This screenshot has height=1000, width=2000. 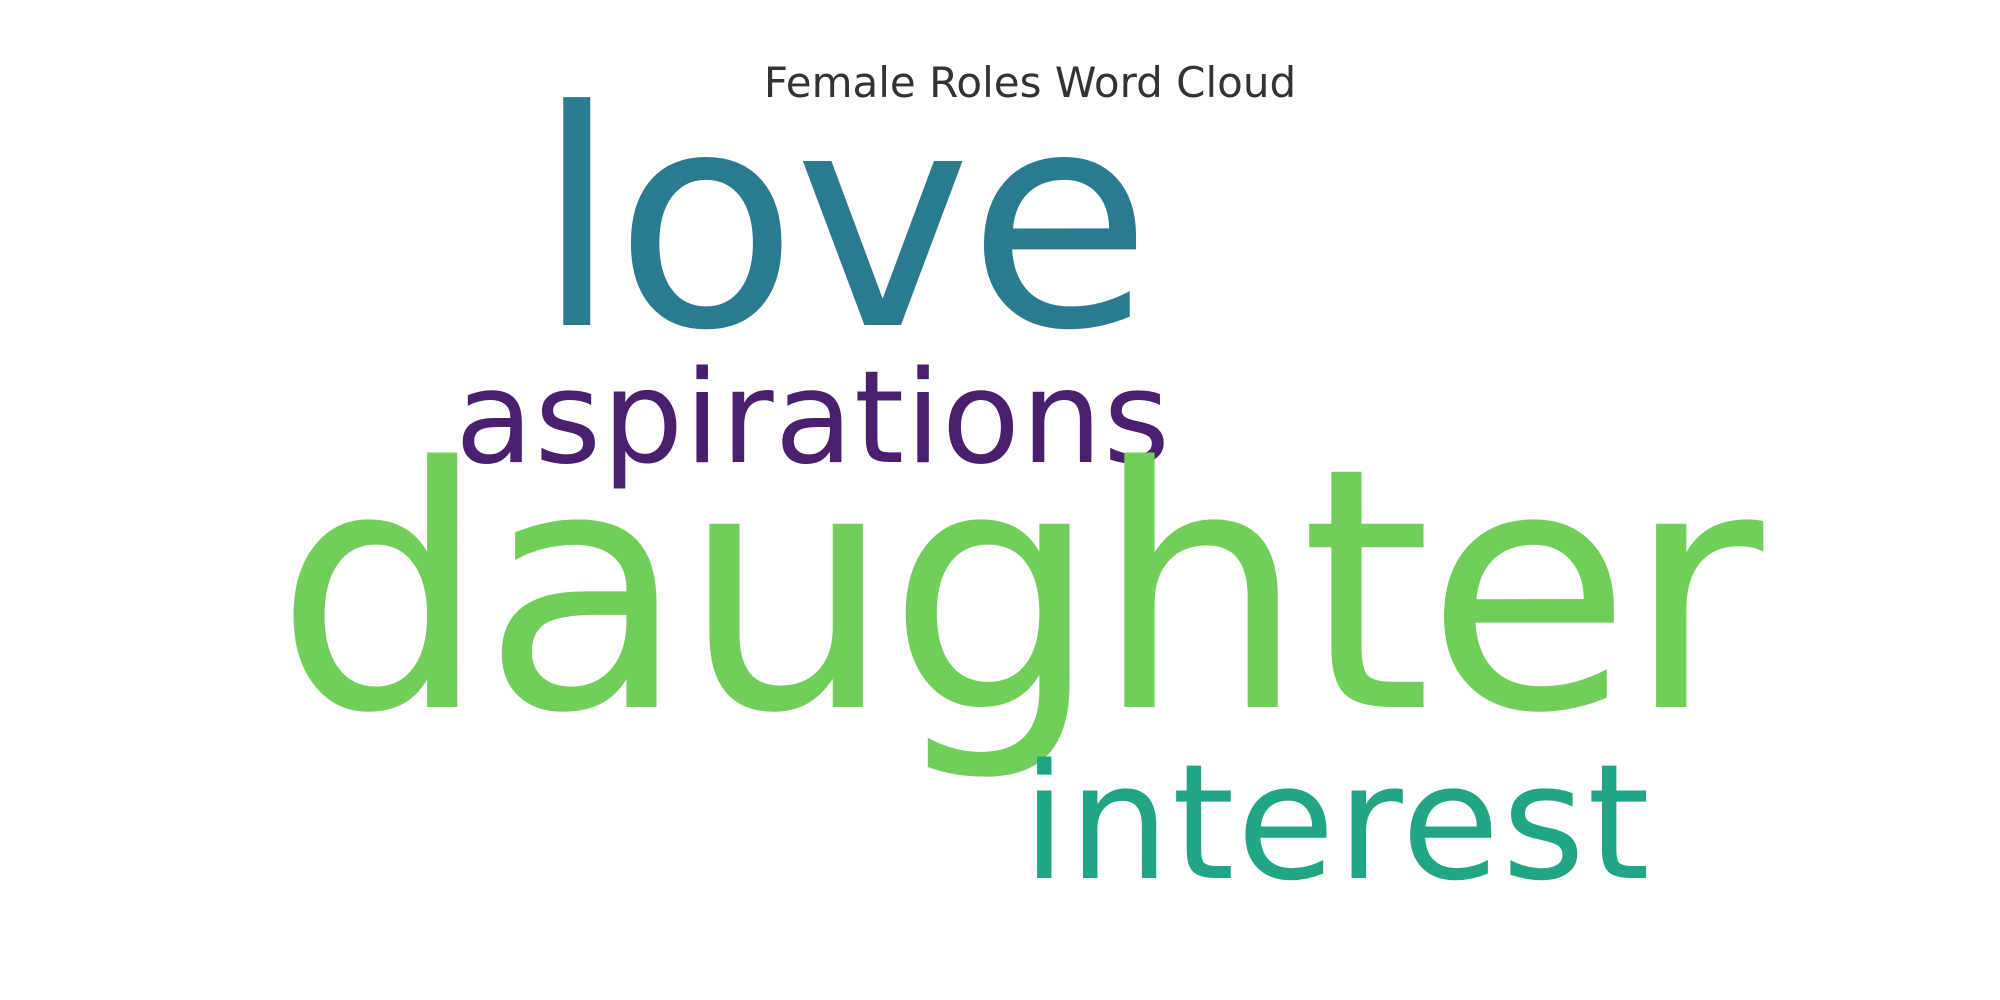 What do you see at coordinates (843, 221) in the screenshot?
I see `word-love: love` at bounding box center [843, 221].